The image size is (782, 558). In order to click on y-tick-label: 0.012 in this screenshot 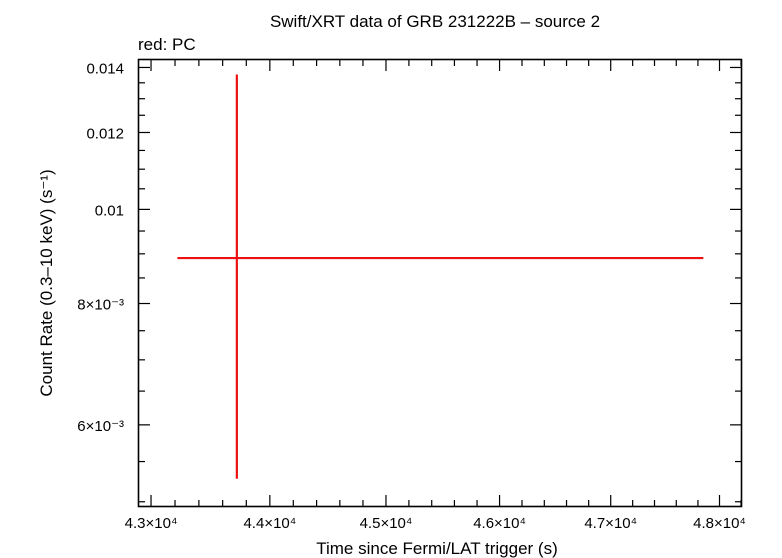, I will do `click(105, 133)`.